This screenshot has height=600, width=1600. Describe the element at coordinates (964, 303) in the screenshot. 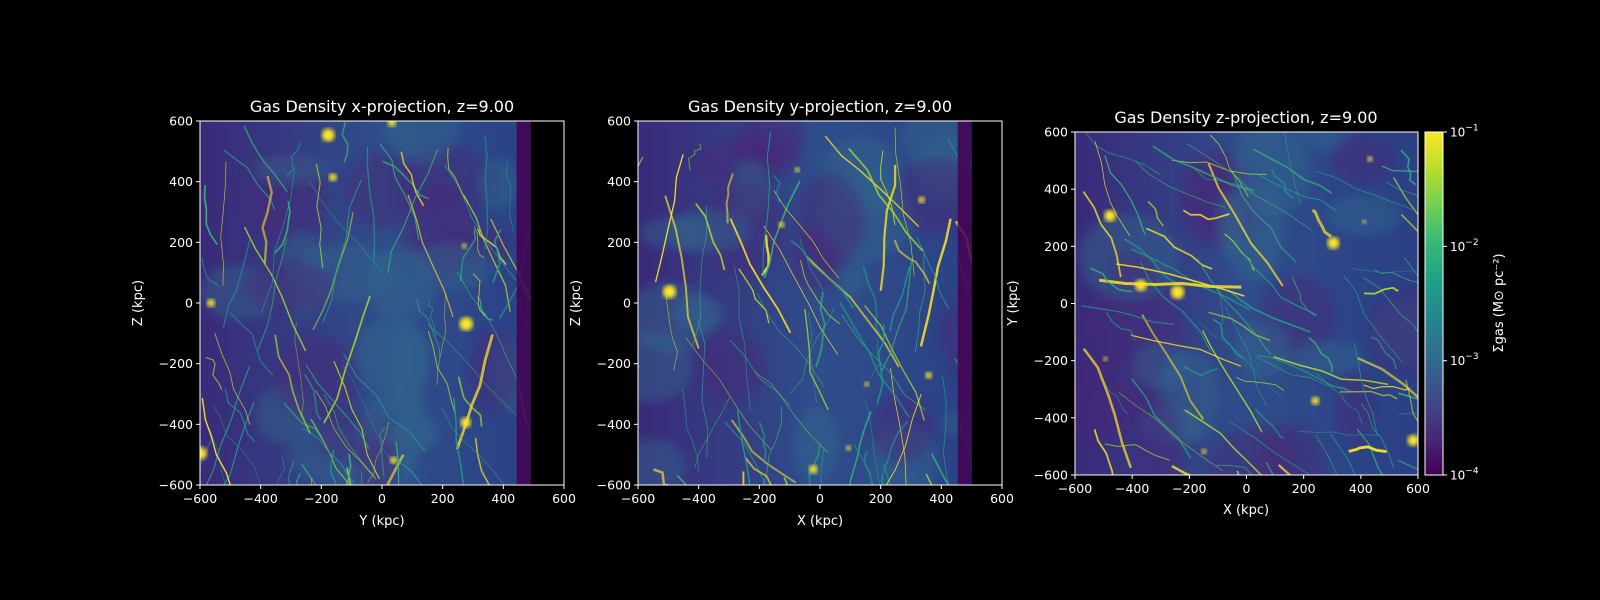

I see `empty-region-edge` at that location.